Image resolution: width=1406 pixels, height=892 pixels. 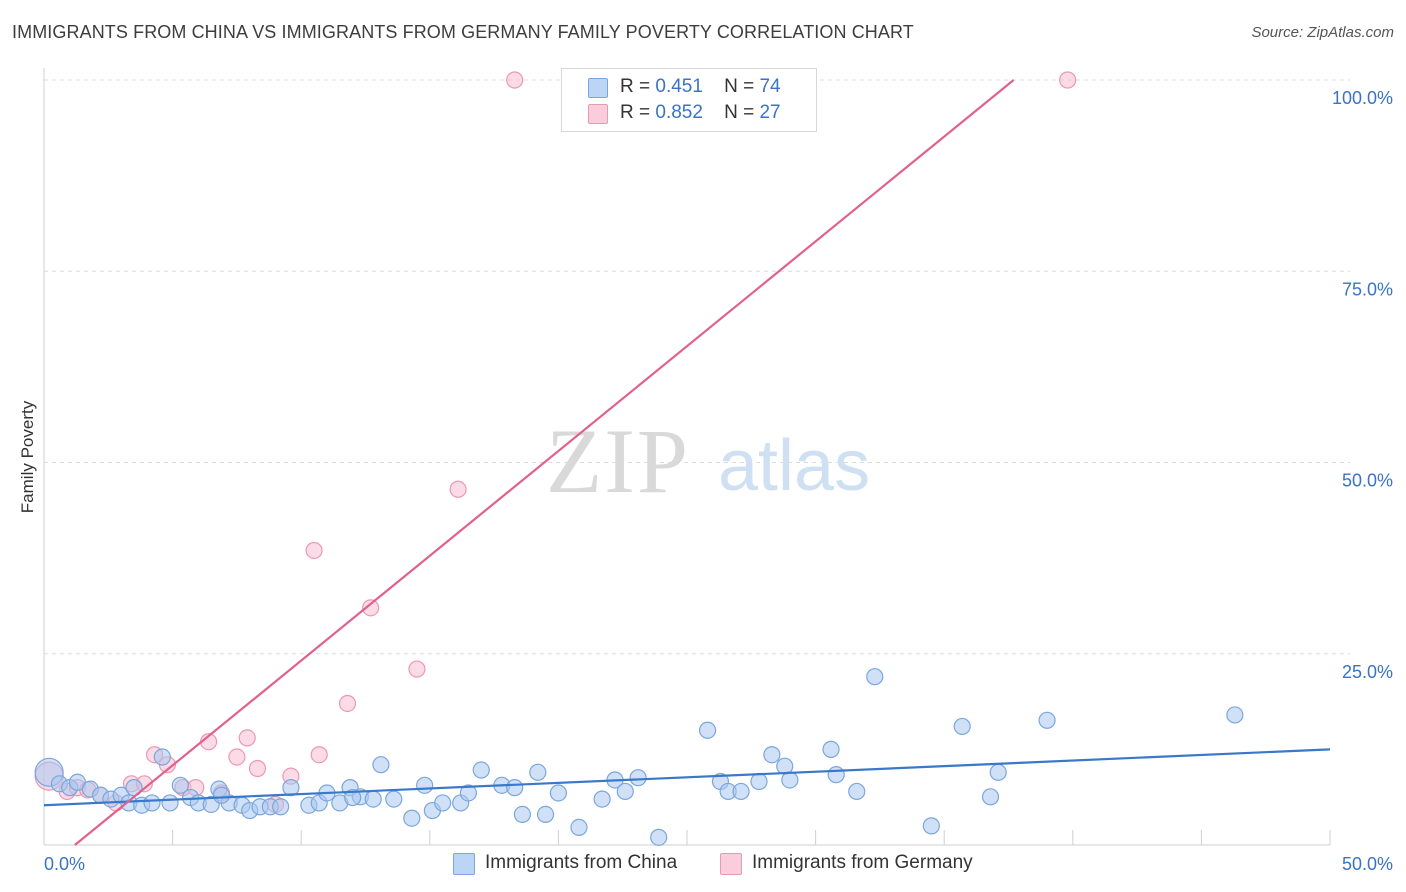 What do you see at coordinates (635, 86) in the screenshot?
I see `legend-r-label-china: R =` at bounding box center [635, 86].